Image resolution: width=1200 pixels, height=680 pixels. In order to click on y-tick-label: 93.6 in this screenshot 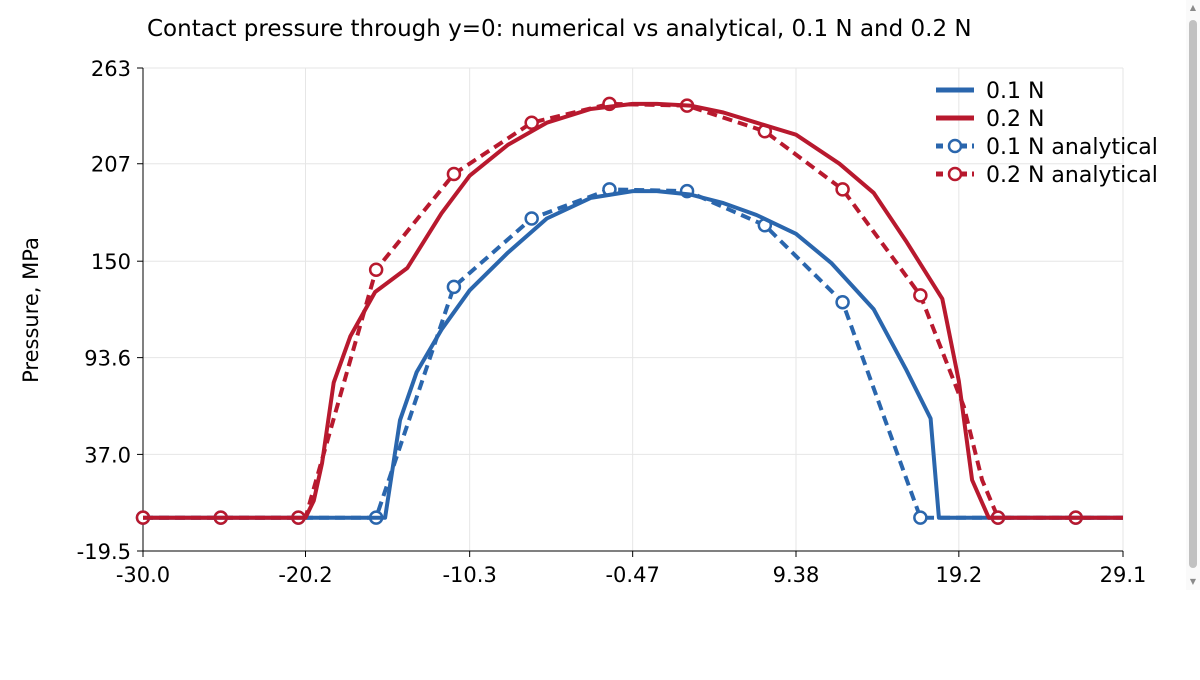, I will do `click(107, 359)`.